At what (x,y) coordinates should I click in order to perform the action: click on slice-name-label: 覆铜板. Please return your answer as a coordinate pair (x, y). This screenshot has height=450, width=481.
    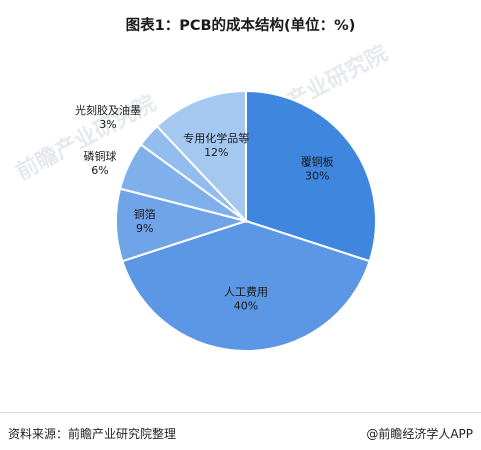
    Looking at the image, I should click on (317, 162).